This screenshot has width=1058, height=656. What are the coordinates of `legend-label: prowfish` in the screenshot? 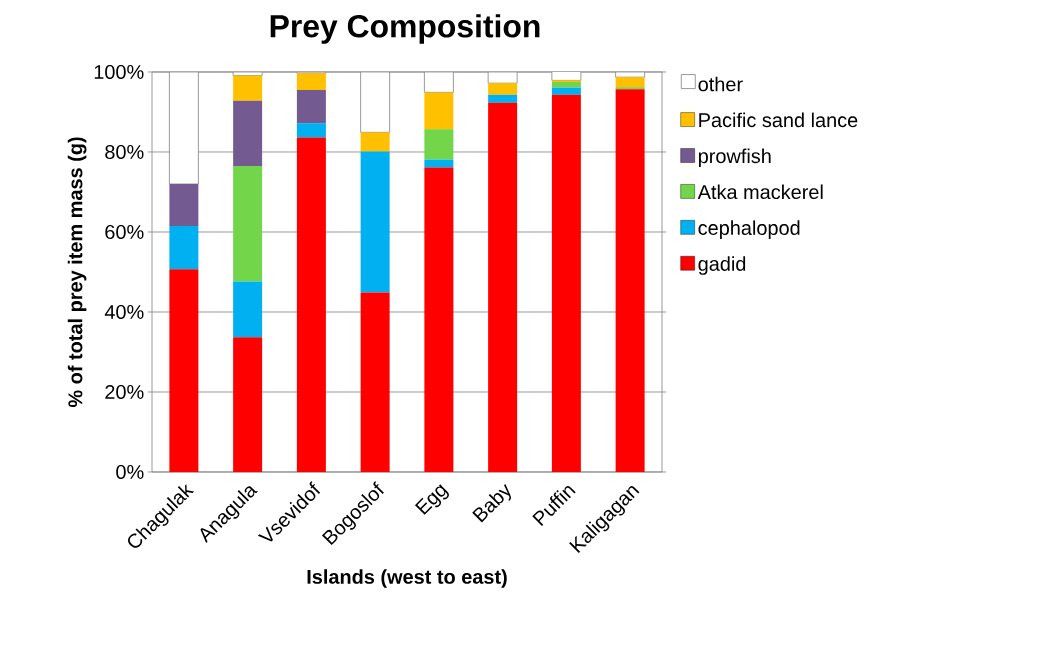 It's located at (734, 158).